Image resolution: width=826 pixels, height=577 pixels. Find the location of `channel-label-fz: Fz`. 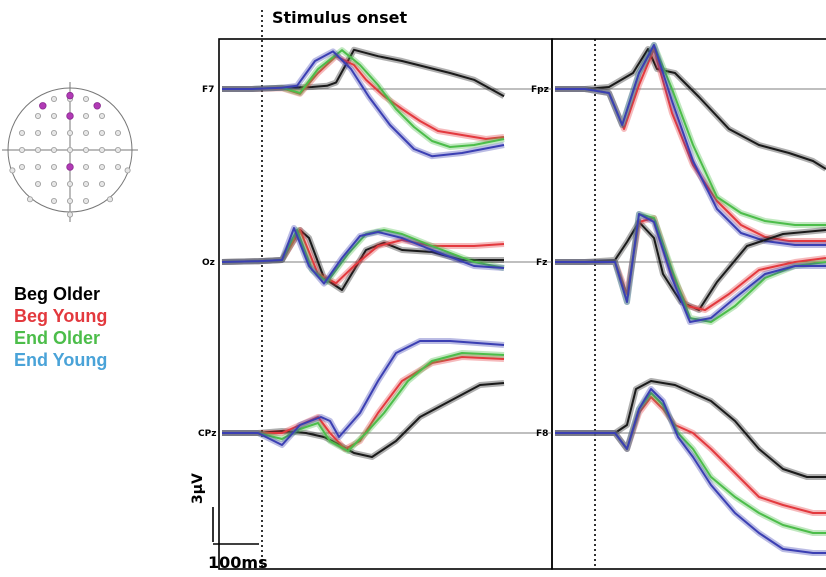

channel-label-fz: Fz is located at coordinates (541, 263).